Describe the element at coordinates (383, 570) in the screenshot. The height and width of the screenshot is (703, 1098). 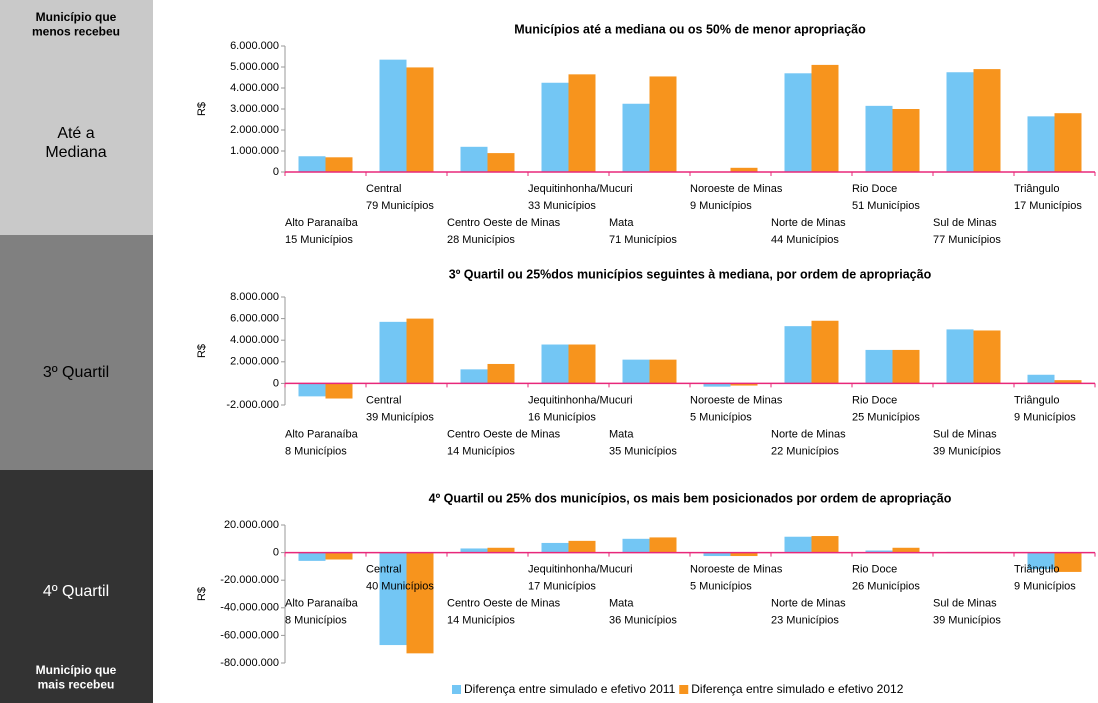
I see `category-label: Central` at that location.